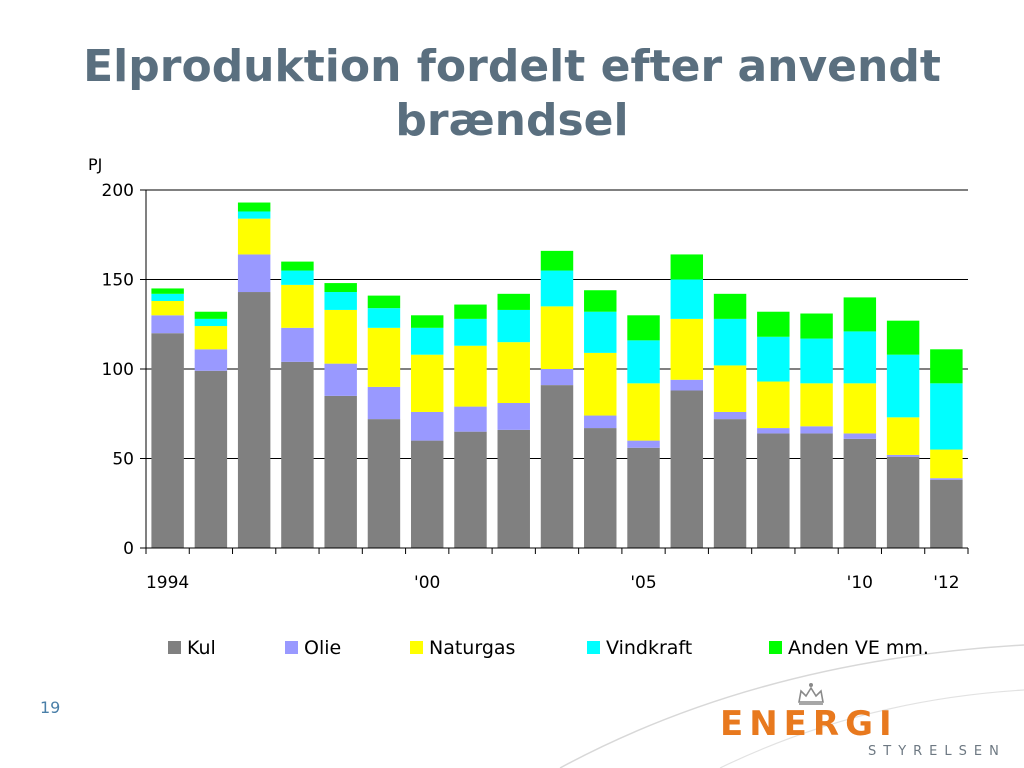 The height and width of the screenshot is (768, 1024). I want to click on bar-vindkraft-1999, so click(384, 318).